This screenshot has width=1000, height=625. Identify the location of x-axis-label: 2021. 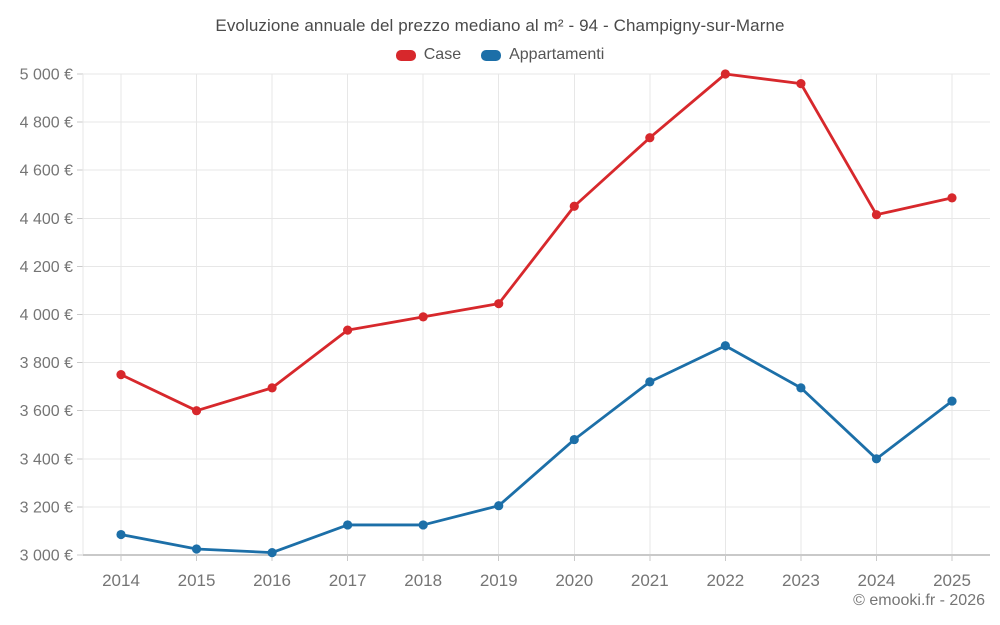
(650, 580).